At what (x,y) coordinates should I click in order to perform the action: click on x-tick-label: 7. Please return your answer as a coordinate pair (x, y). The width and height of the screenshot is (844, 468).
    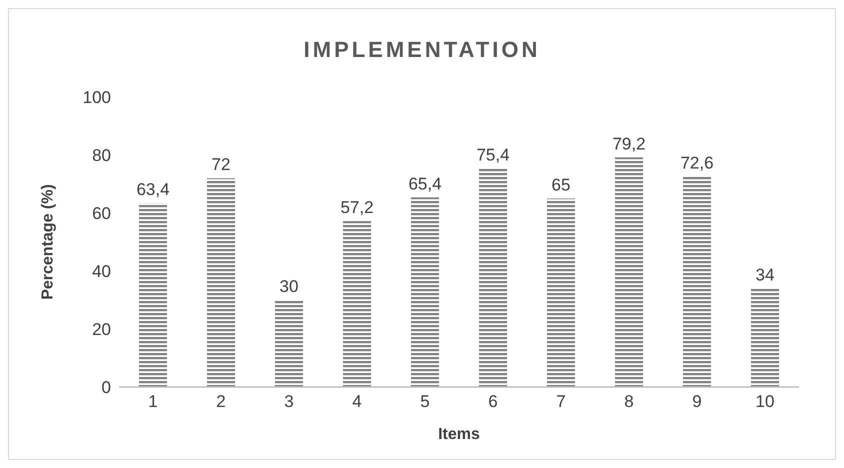
    Looking at the image, I should click on (561, 402).